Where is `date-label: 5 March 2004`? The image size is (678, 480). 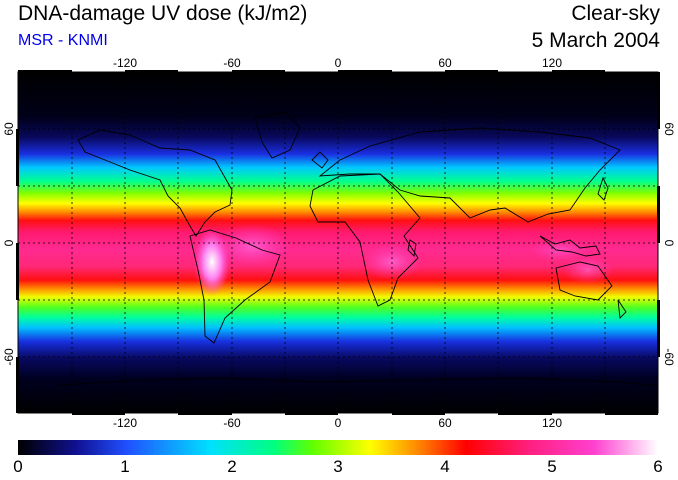
date-label: 5 March 2004 is located at coordinates (595, 40).